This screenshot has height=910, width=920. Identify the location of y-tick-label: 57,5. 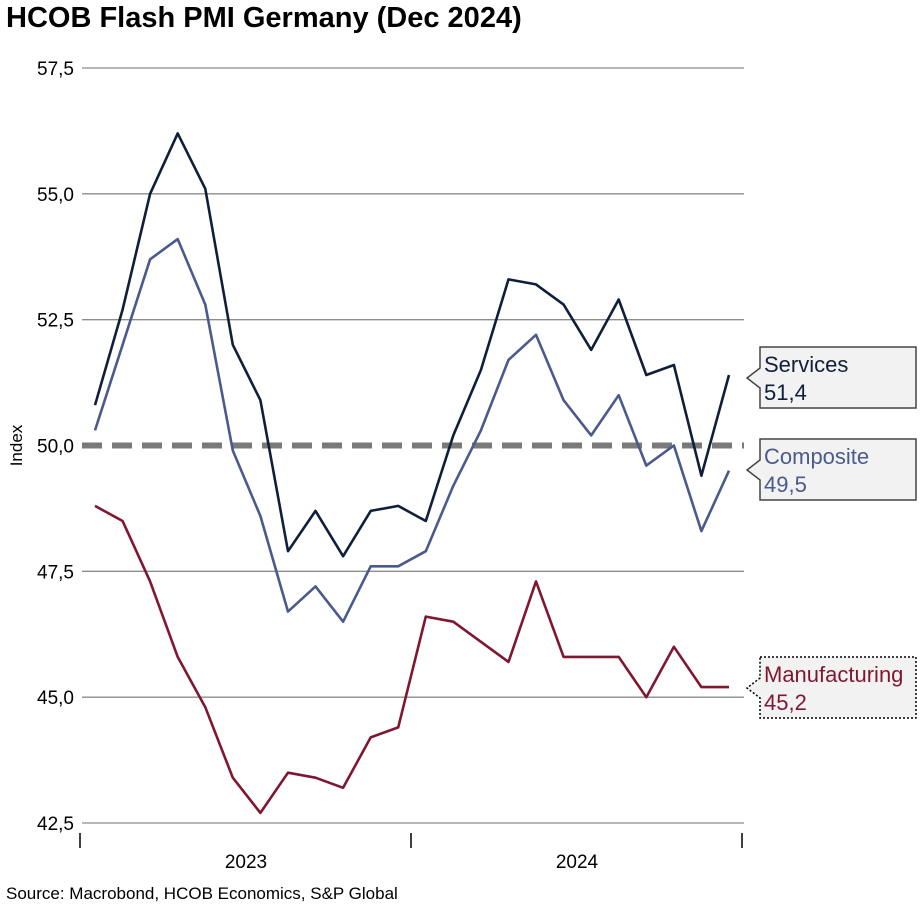
(55, 69).